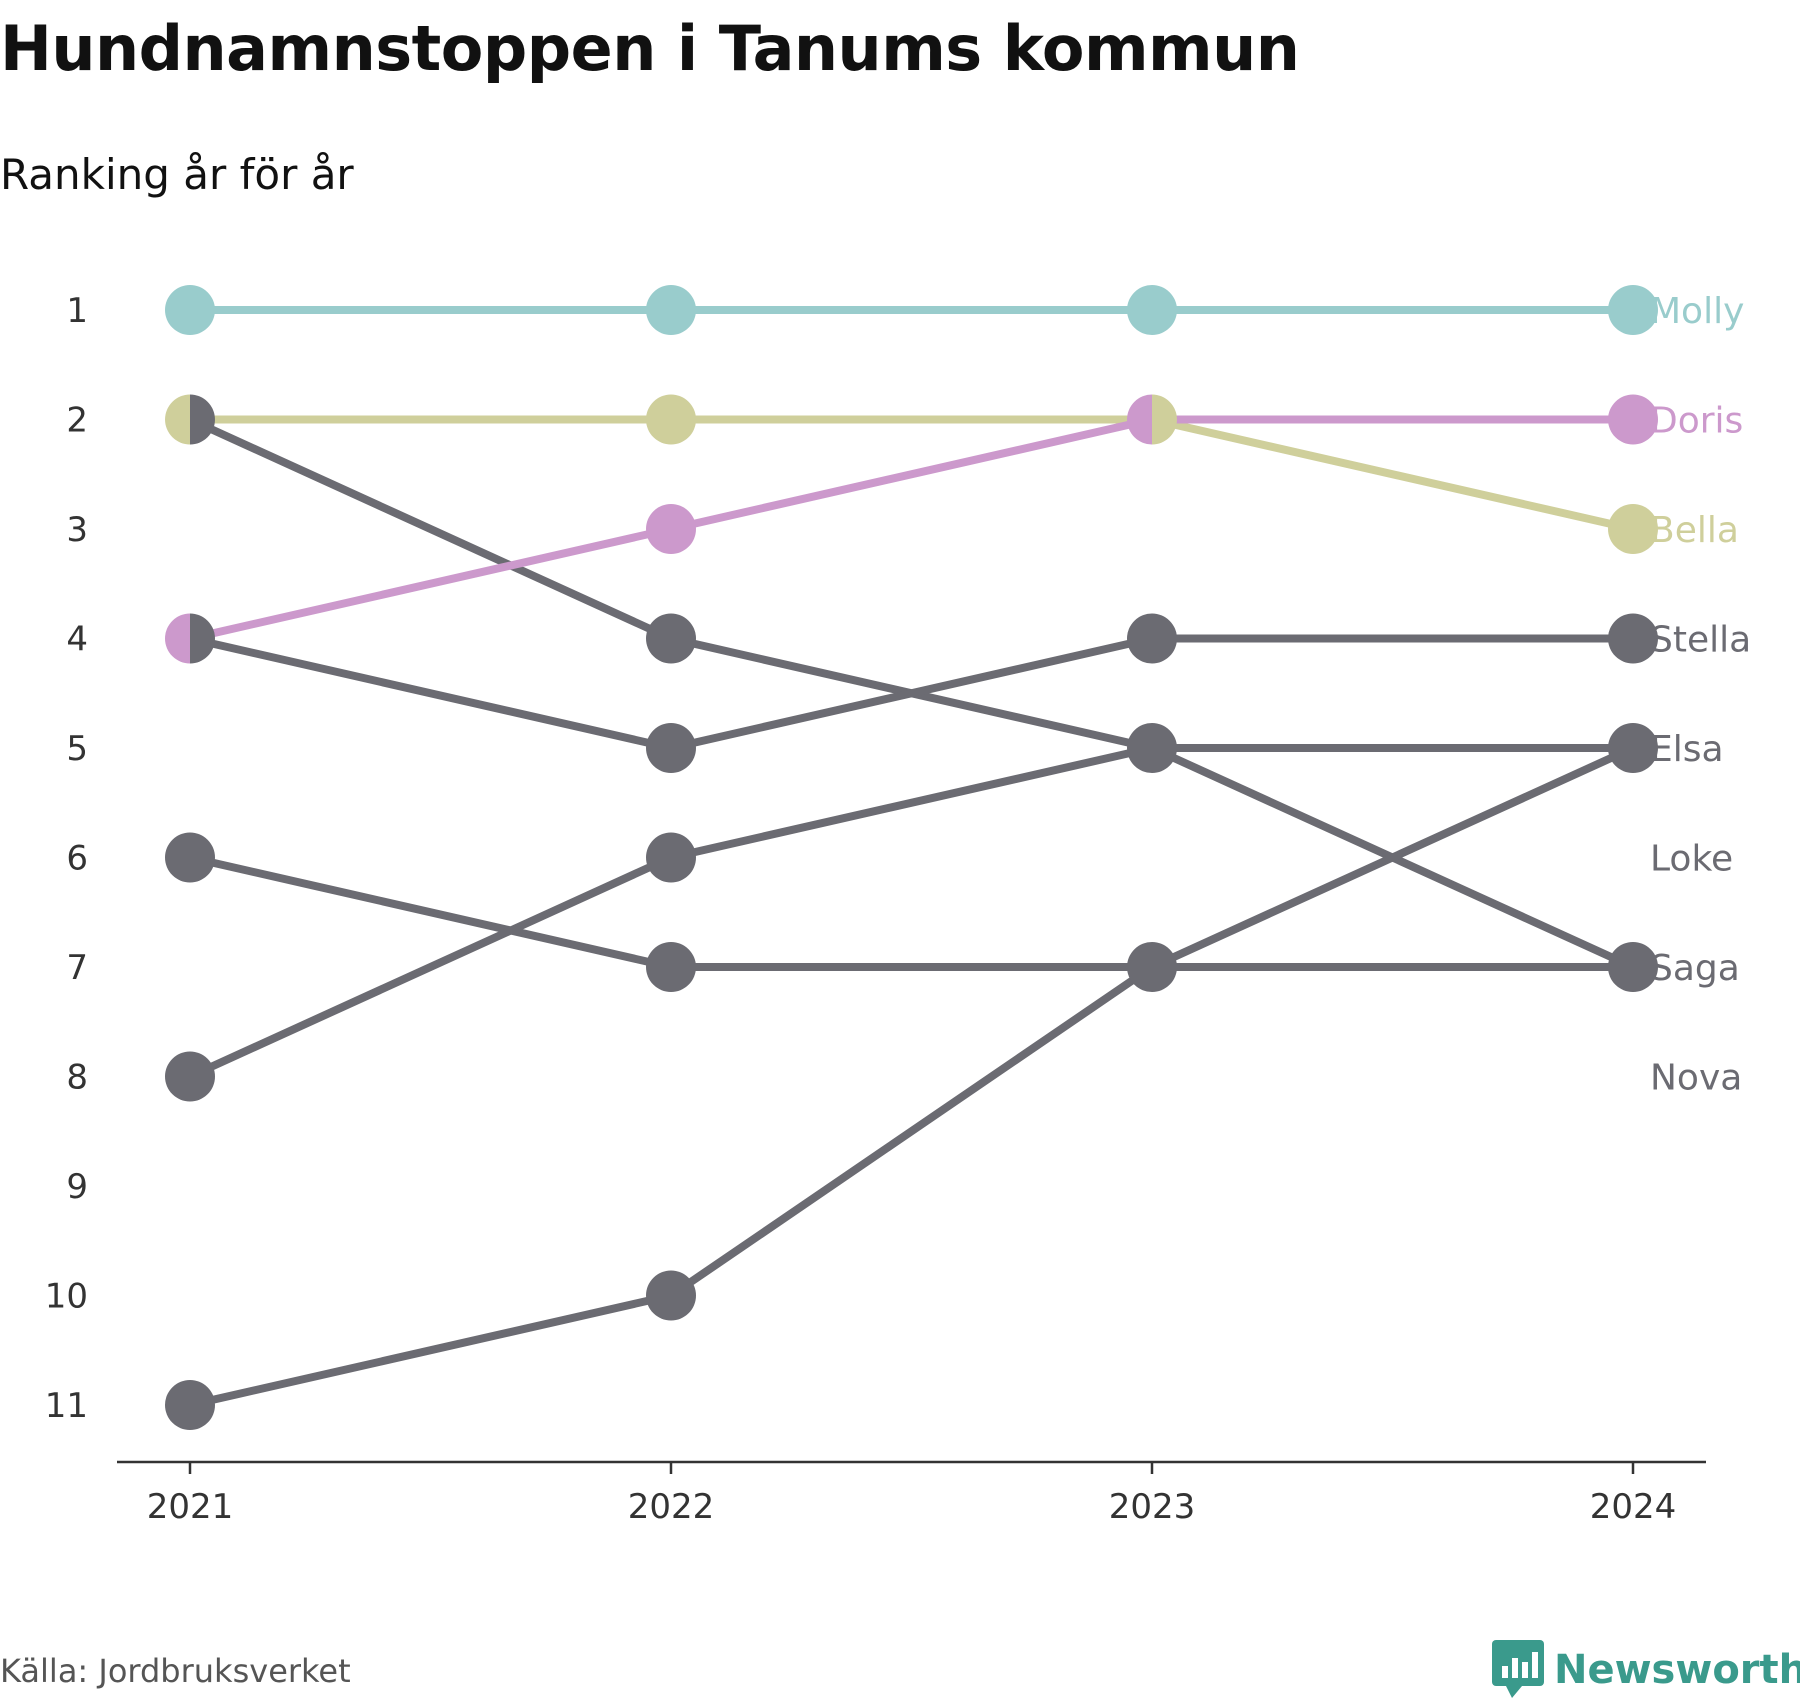 Image resolution: width=1800 pixels, height=1700 pixels. What do you see at coordinates (77, 640) in the screenshot?
I see `y-tick-label: 4` at bounding box center [77, 640].